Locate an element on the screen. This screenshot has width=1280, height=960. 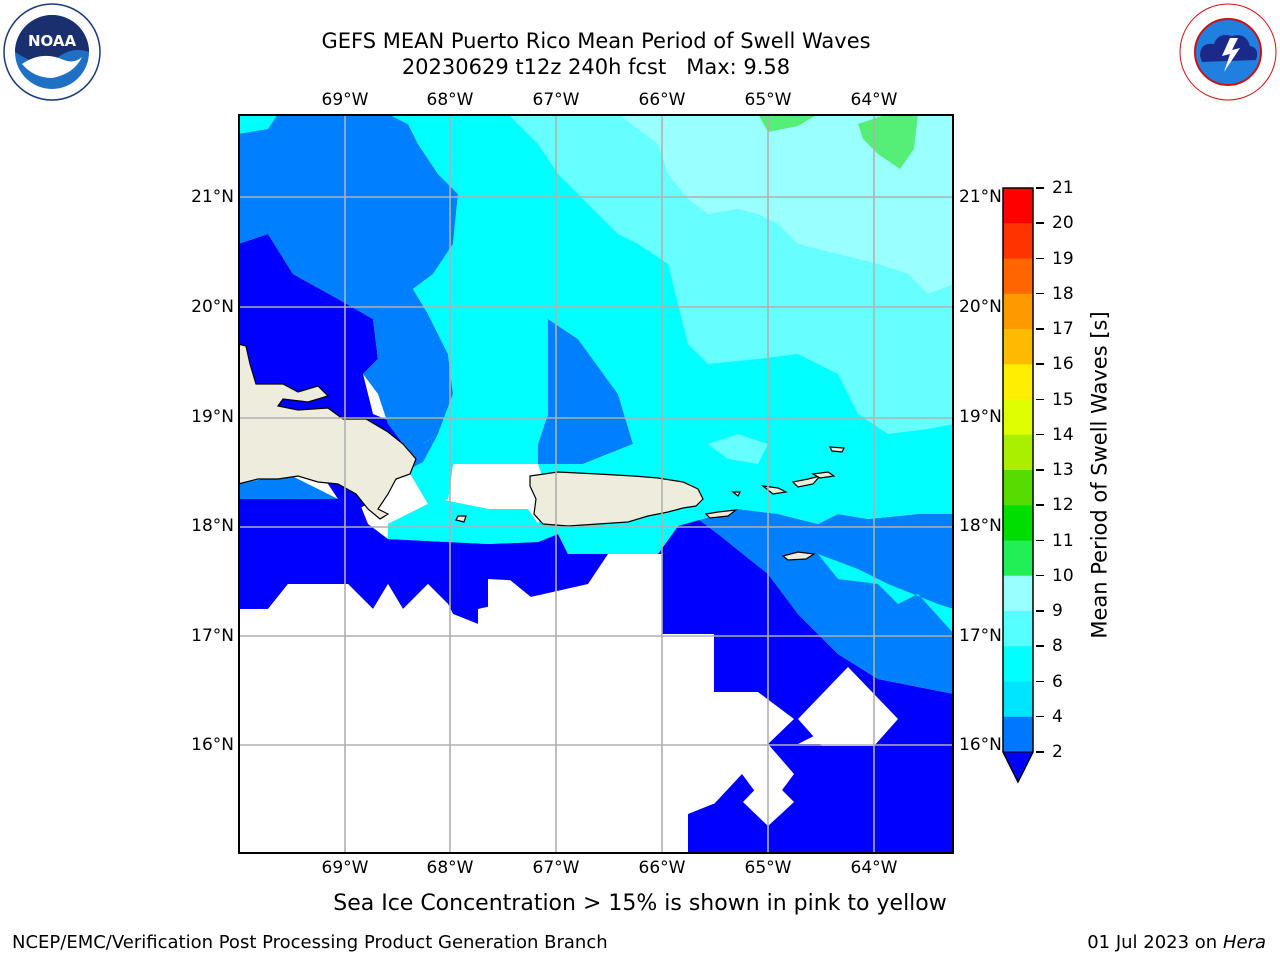
chart-subtitle: 20230629 t12z 240h fcst Max: 9.58 is located at coordinates (596, 67).